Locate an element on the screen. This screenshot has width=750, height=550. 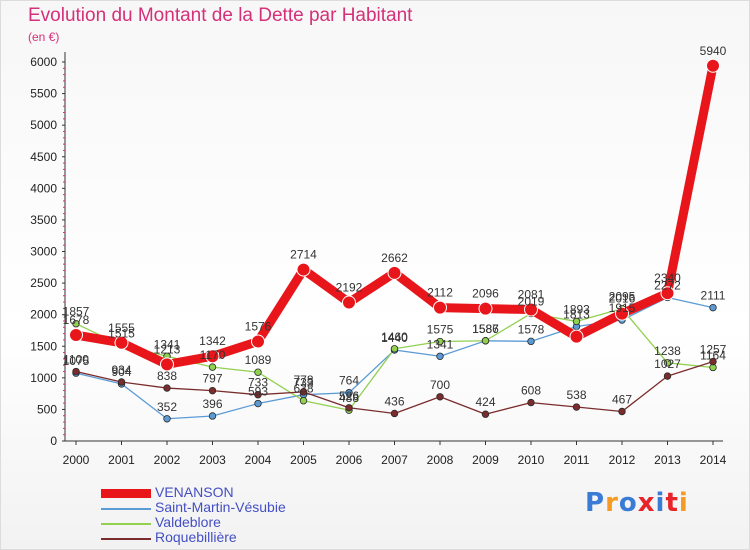
data-label: 5940 is located at coordinates (713, 51).